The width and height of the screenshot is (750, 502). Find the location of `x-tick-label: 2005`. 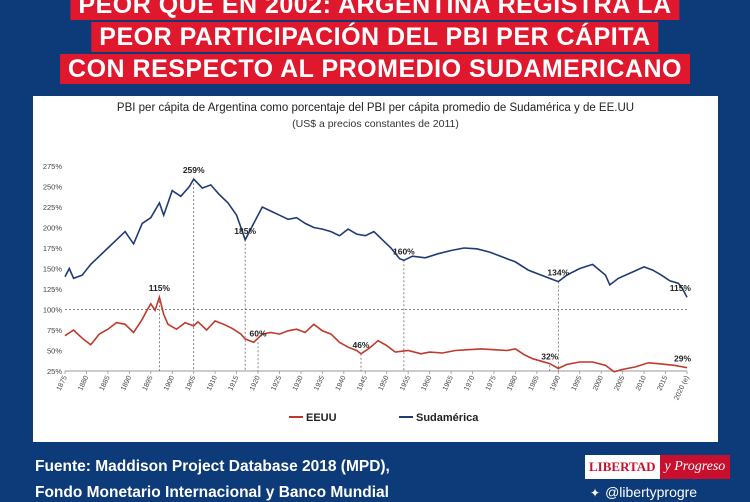

x-tick-label: 2005 is located at coordinates (620, 383).